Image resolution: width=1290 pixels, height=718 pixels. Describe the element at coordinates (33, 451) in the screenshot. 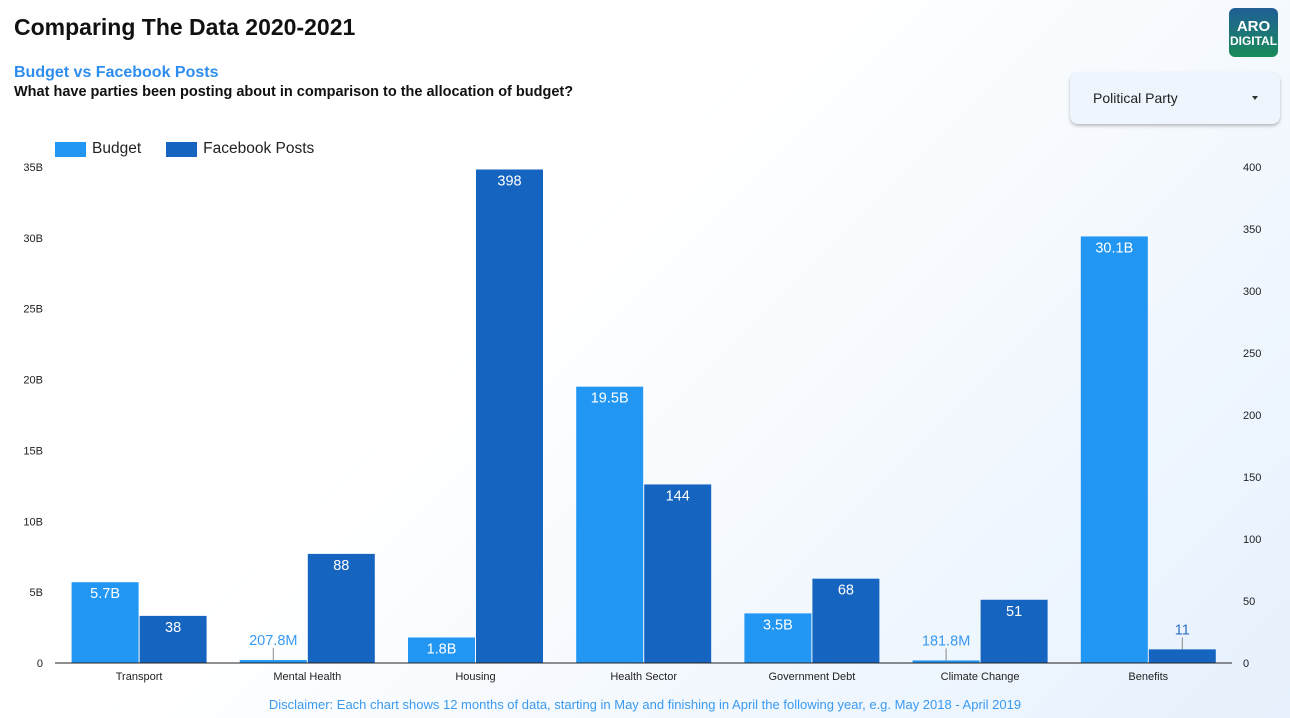

I see `left-axis-tick: 15B` at that location.